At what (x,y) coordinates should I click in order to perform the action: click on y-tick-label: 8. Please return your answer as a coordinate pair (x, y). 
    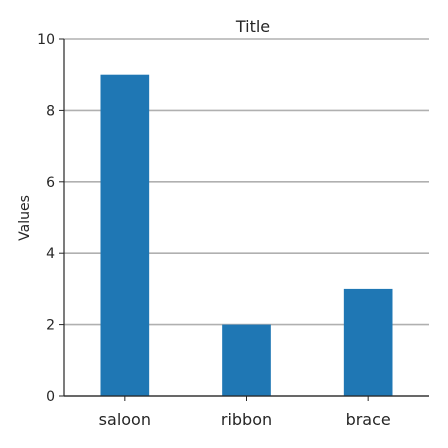
    Looking at the image, I should click on (50, 111).